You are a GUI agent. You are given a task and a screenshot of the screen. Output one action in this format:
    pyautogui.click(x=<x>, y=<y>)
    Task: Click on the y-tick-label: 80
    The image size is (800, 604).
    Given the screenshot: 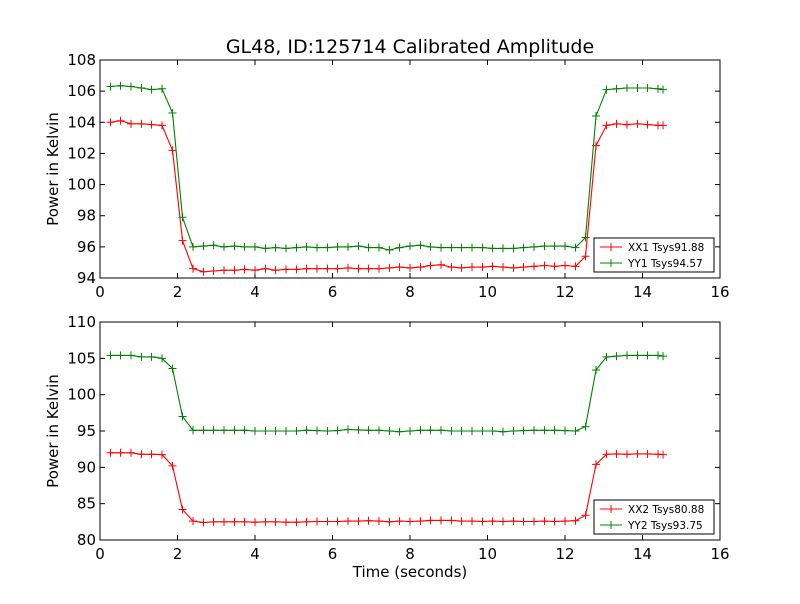 What is the action you would take?
    pyautogui.click(x=86, y=540)
    